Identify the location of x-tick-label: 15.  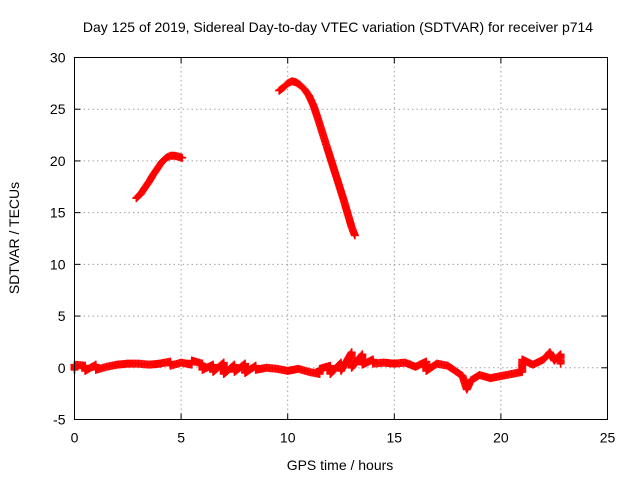
(395, 438).